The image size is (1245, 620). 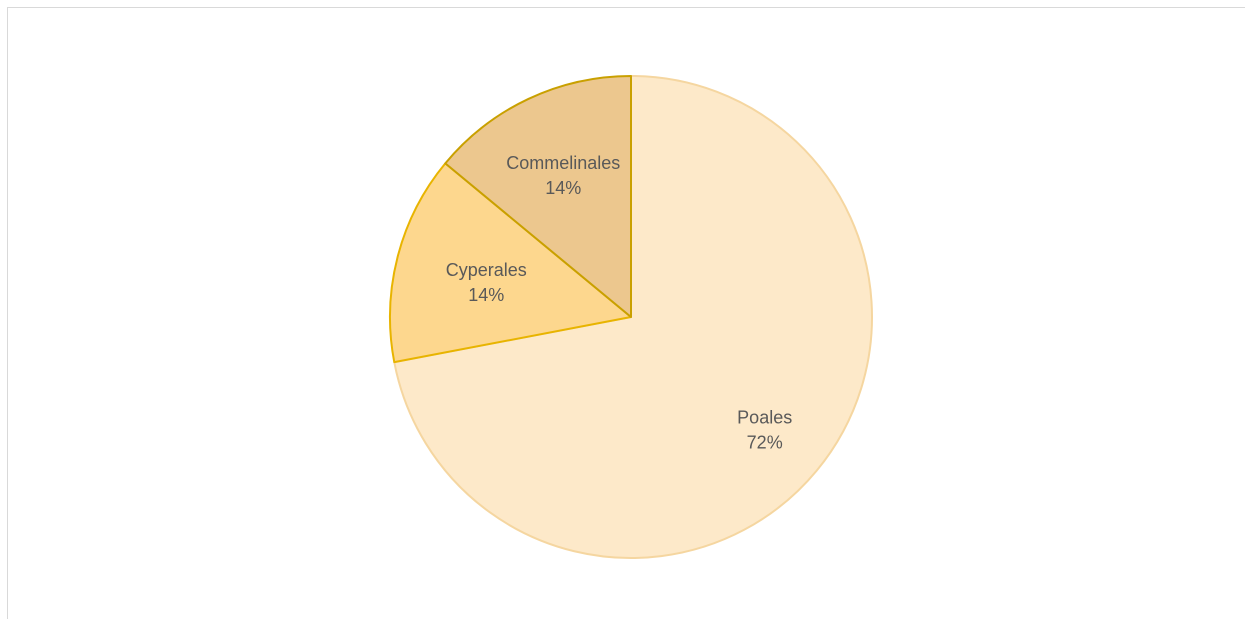 I want to click on slice-category-label: Poales, so click(x=764, y=418).